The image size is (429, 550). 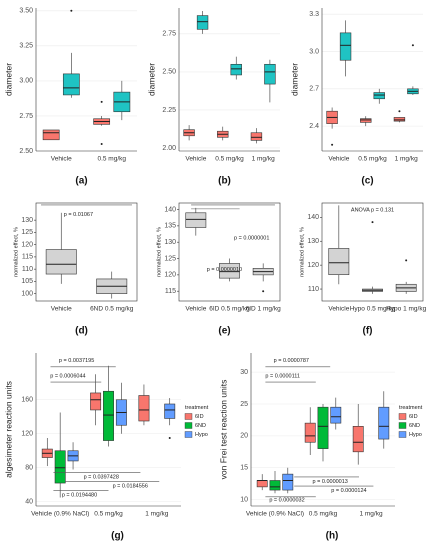 I want to click on p-value: p = 0.0000111, so click(x=282, y=376).